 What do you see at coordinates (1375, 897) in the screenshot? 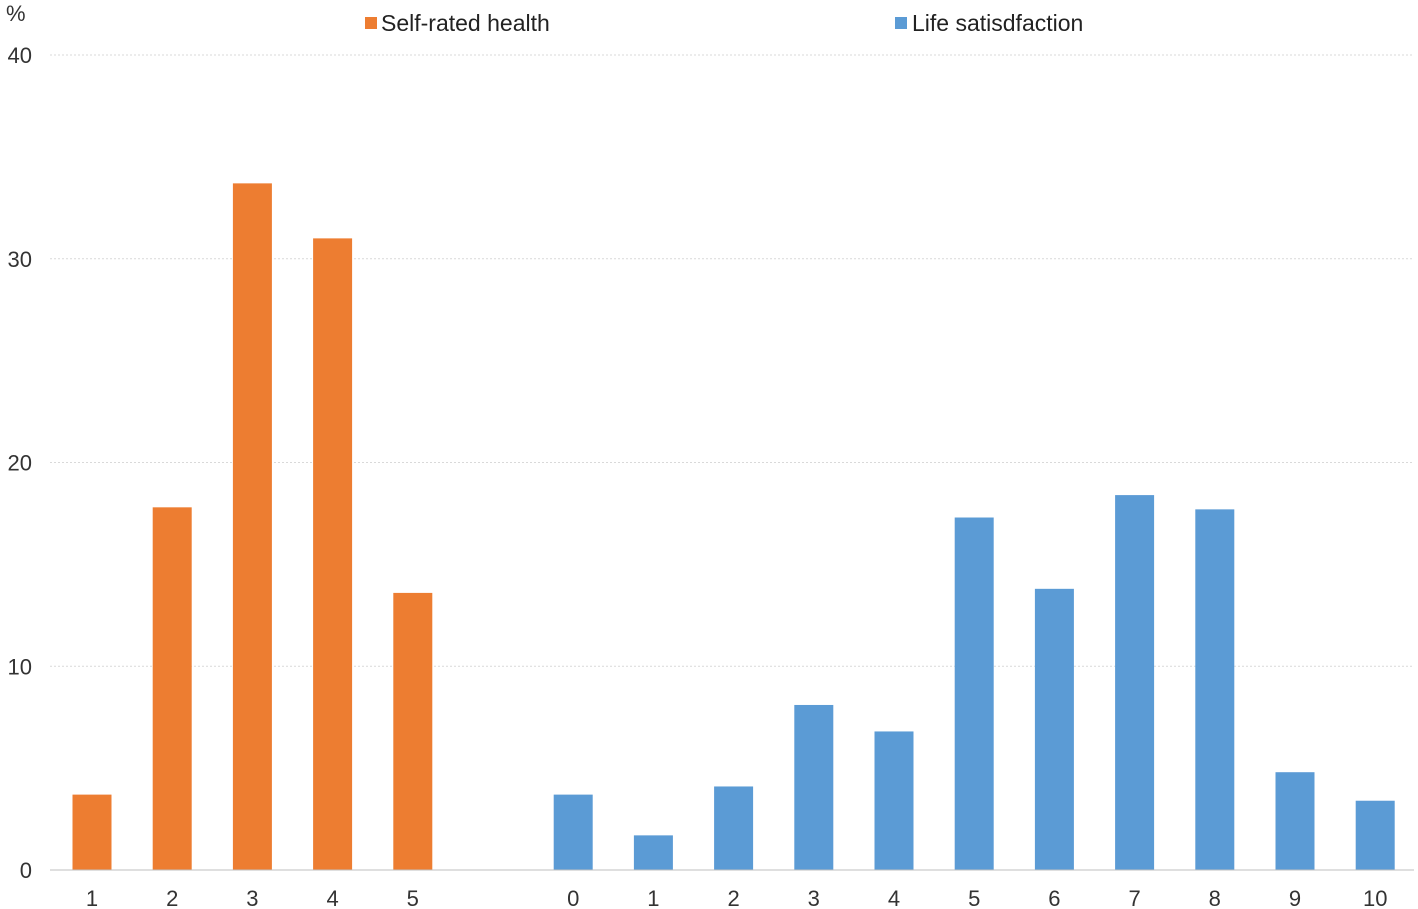
I see `x-tick-label-life-satisfaction-10: 10` at bounding box center [1375, 897].